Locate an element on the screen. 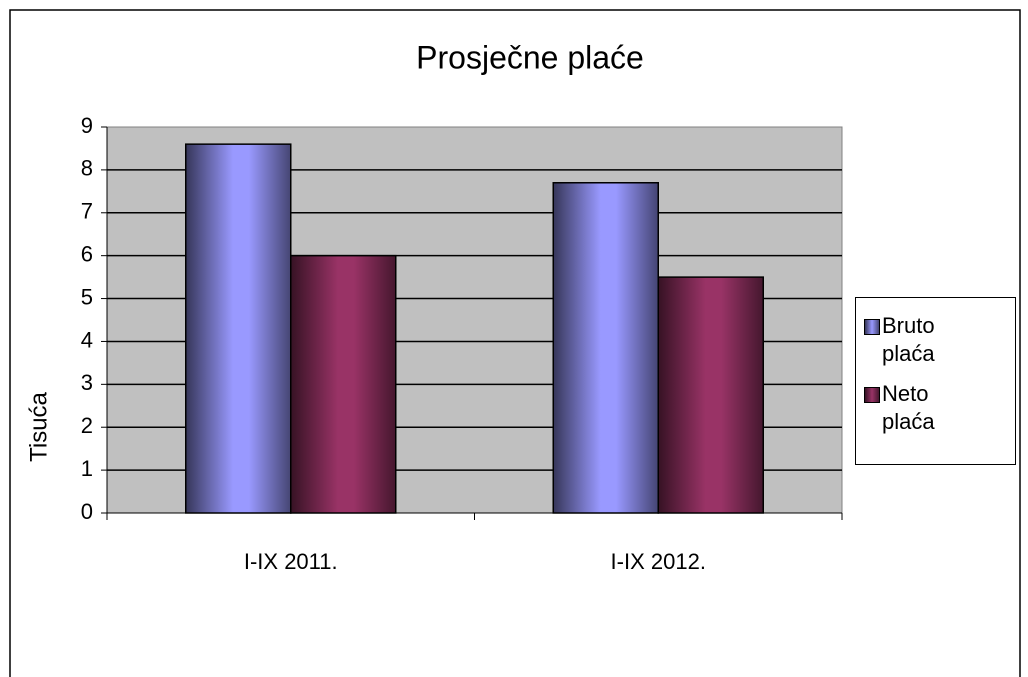  legend: Bruto plaća Neto plaća is located at coordinates (935, 381).